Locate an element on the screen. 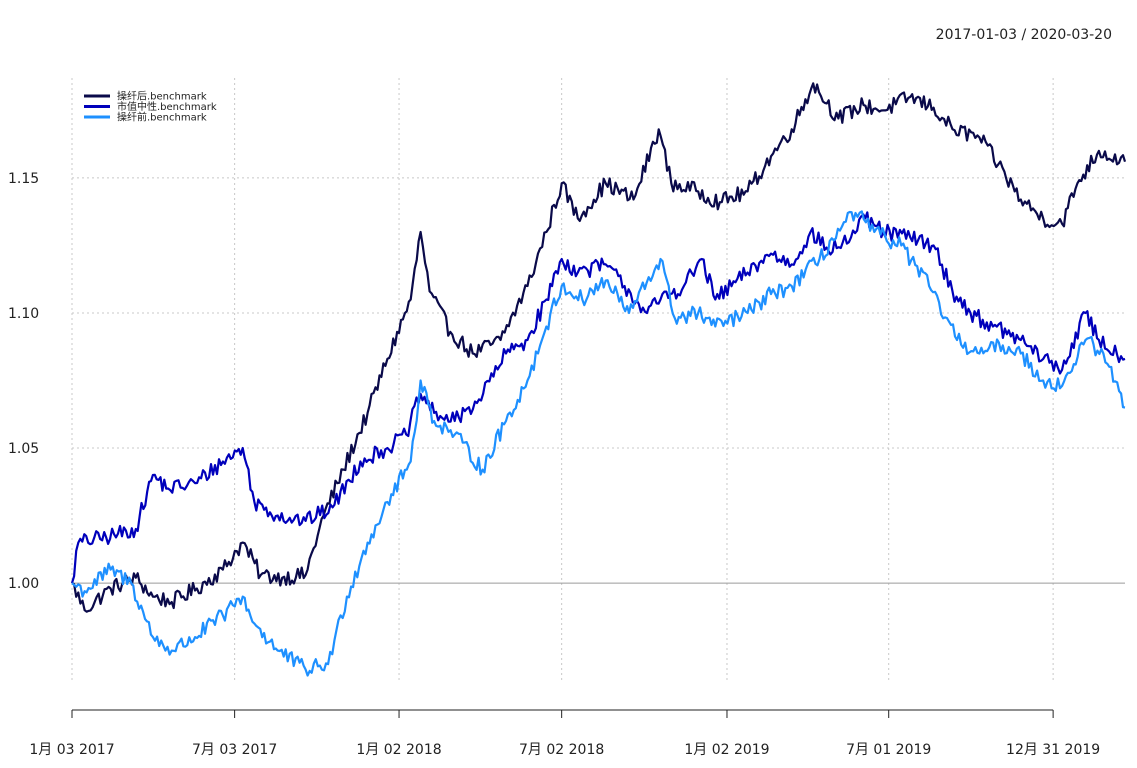  x-tick-label: 12月 31 2019 is located at coordinates (1053, 750).